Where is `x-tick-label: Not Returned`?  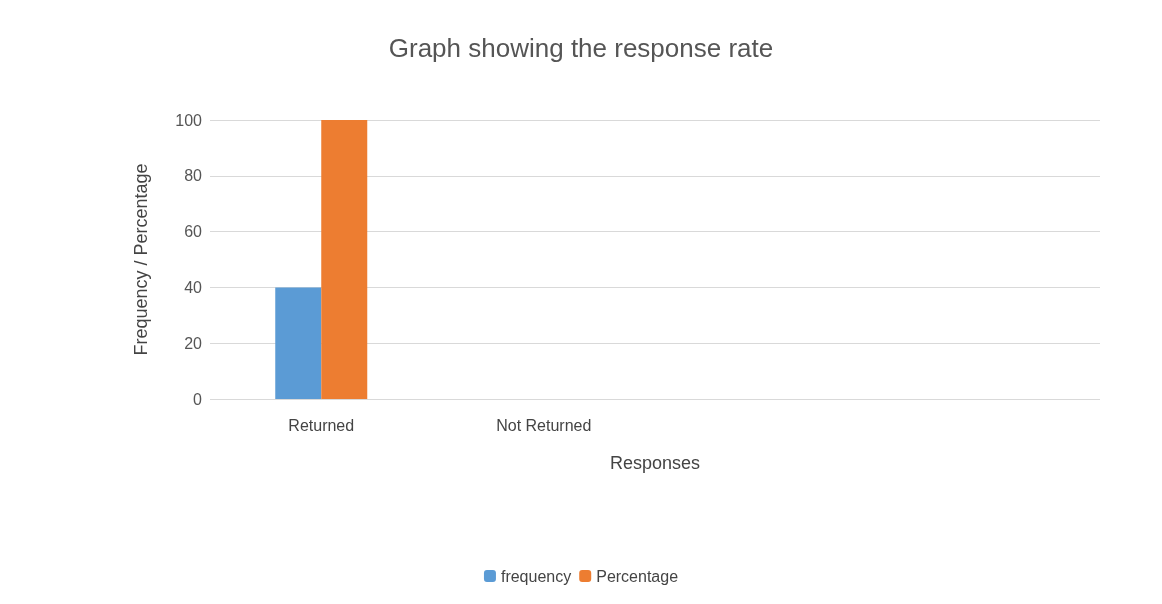 x-tick-label: Not Returned is located at coordinates (544, 425).